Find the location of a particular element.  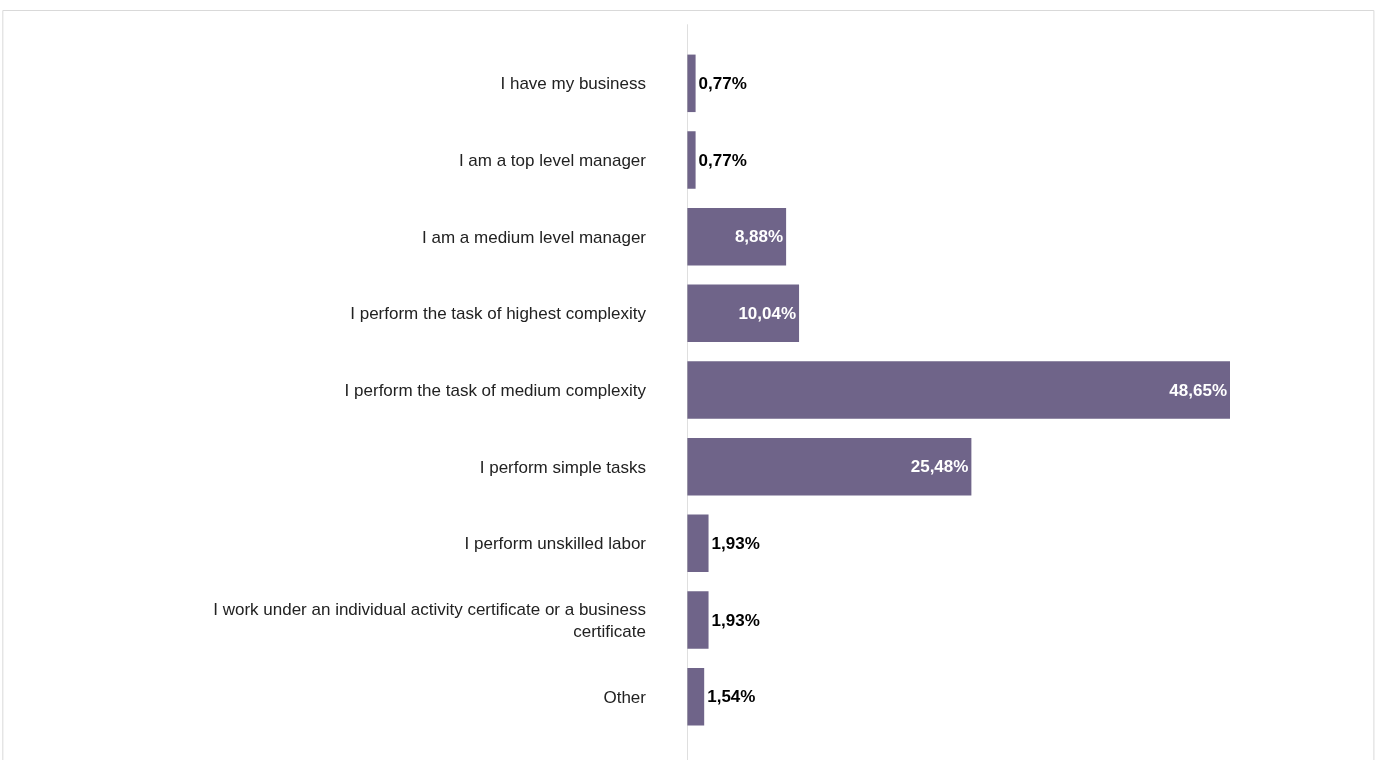

y-tick-label: Other is located at coordinates (625, 697).